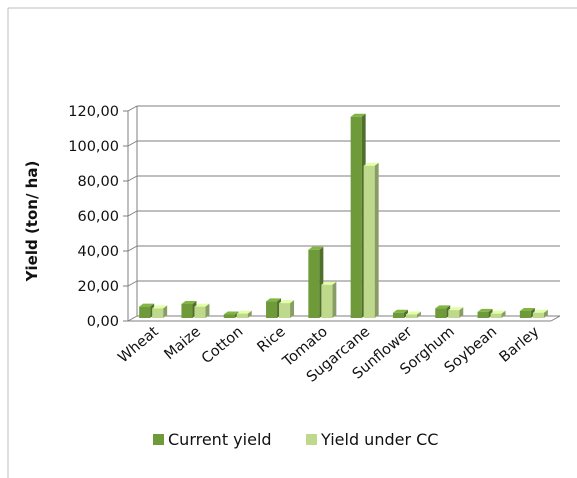  Describe the element at coordinates (158, 439) in the screenshot. I see `legend-swatch-current-yield` at that location.